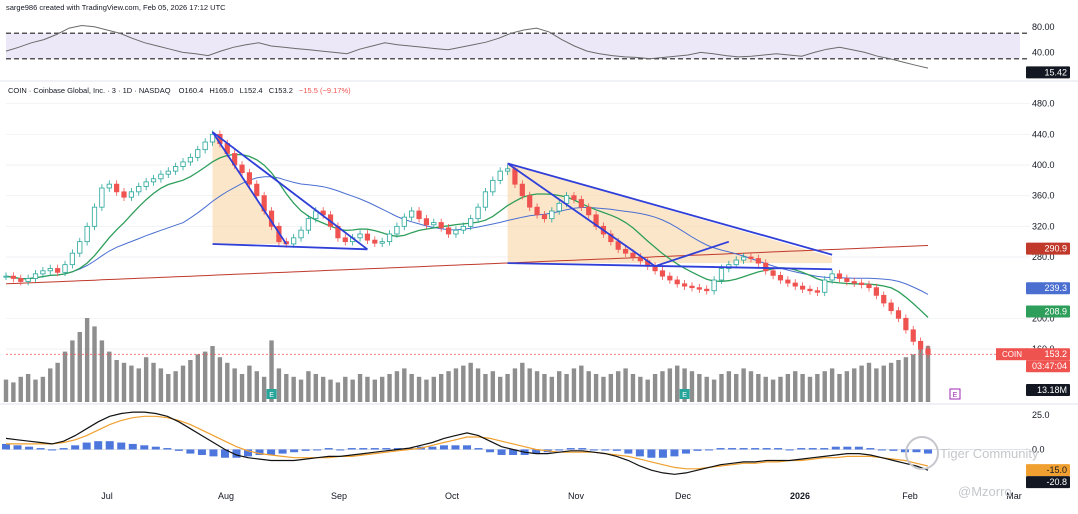  Describe the element at coordinates (467, 443) in the screenshot. I see `macd-line` at that location.